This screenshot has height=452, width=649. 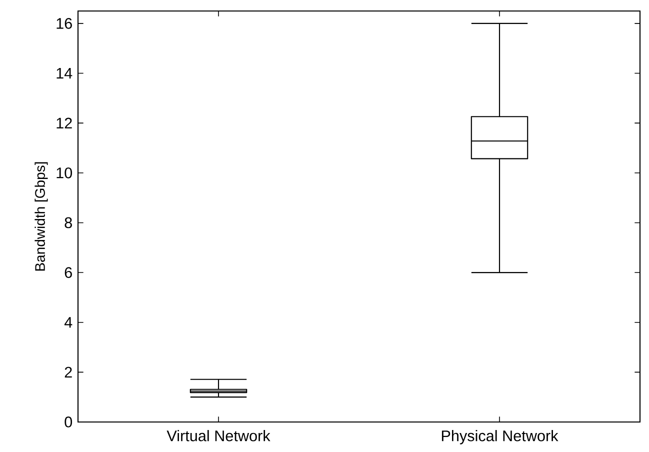 What do you see at coordinates (68, 222) in the screenshot?
I see `y-tick-label: 8` at bounding box center [68, 222].